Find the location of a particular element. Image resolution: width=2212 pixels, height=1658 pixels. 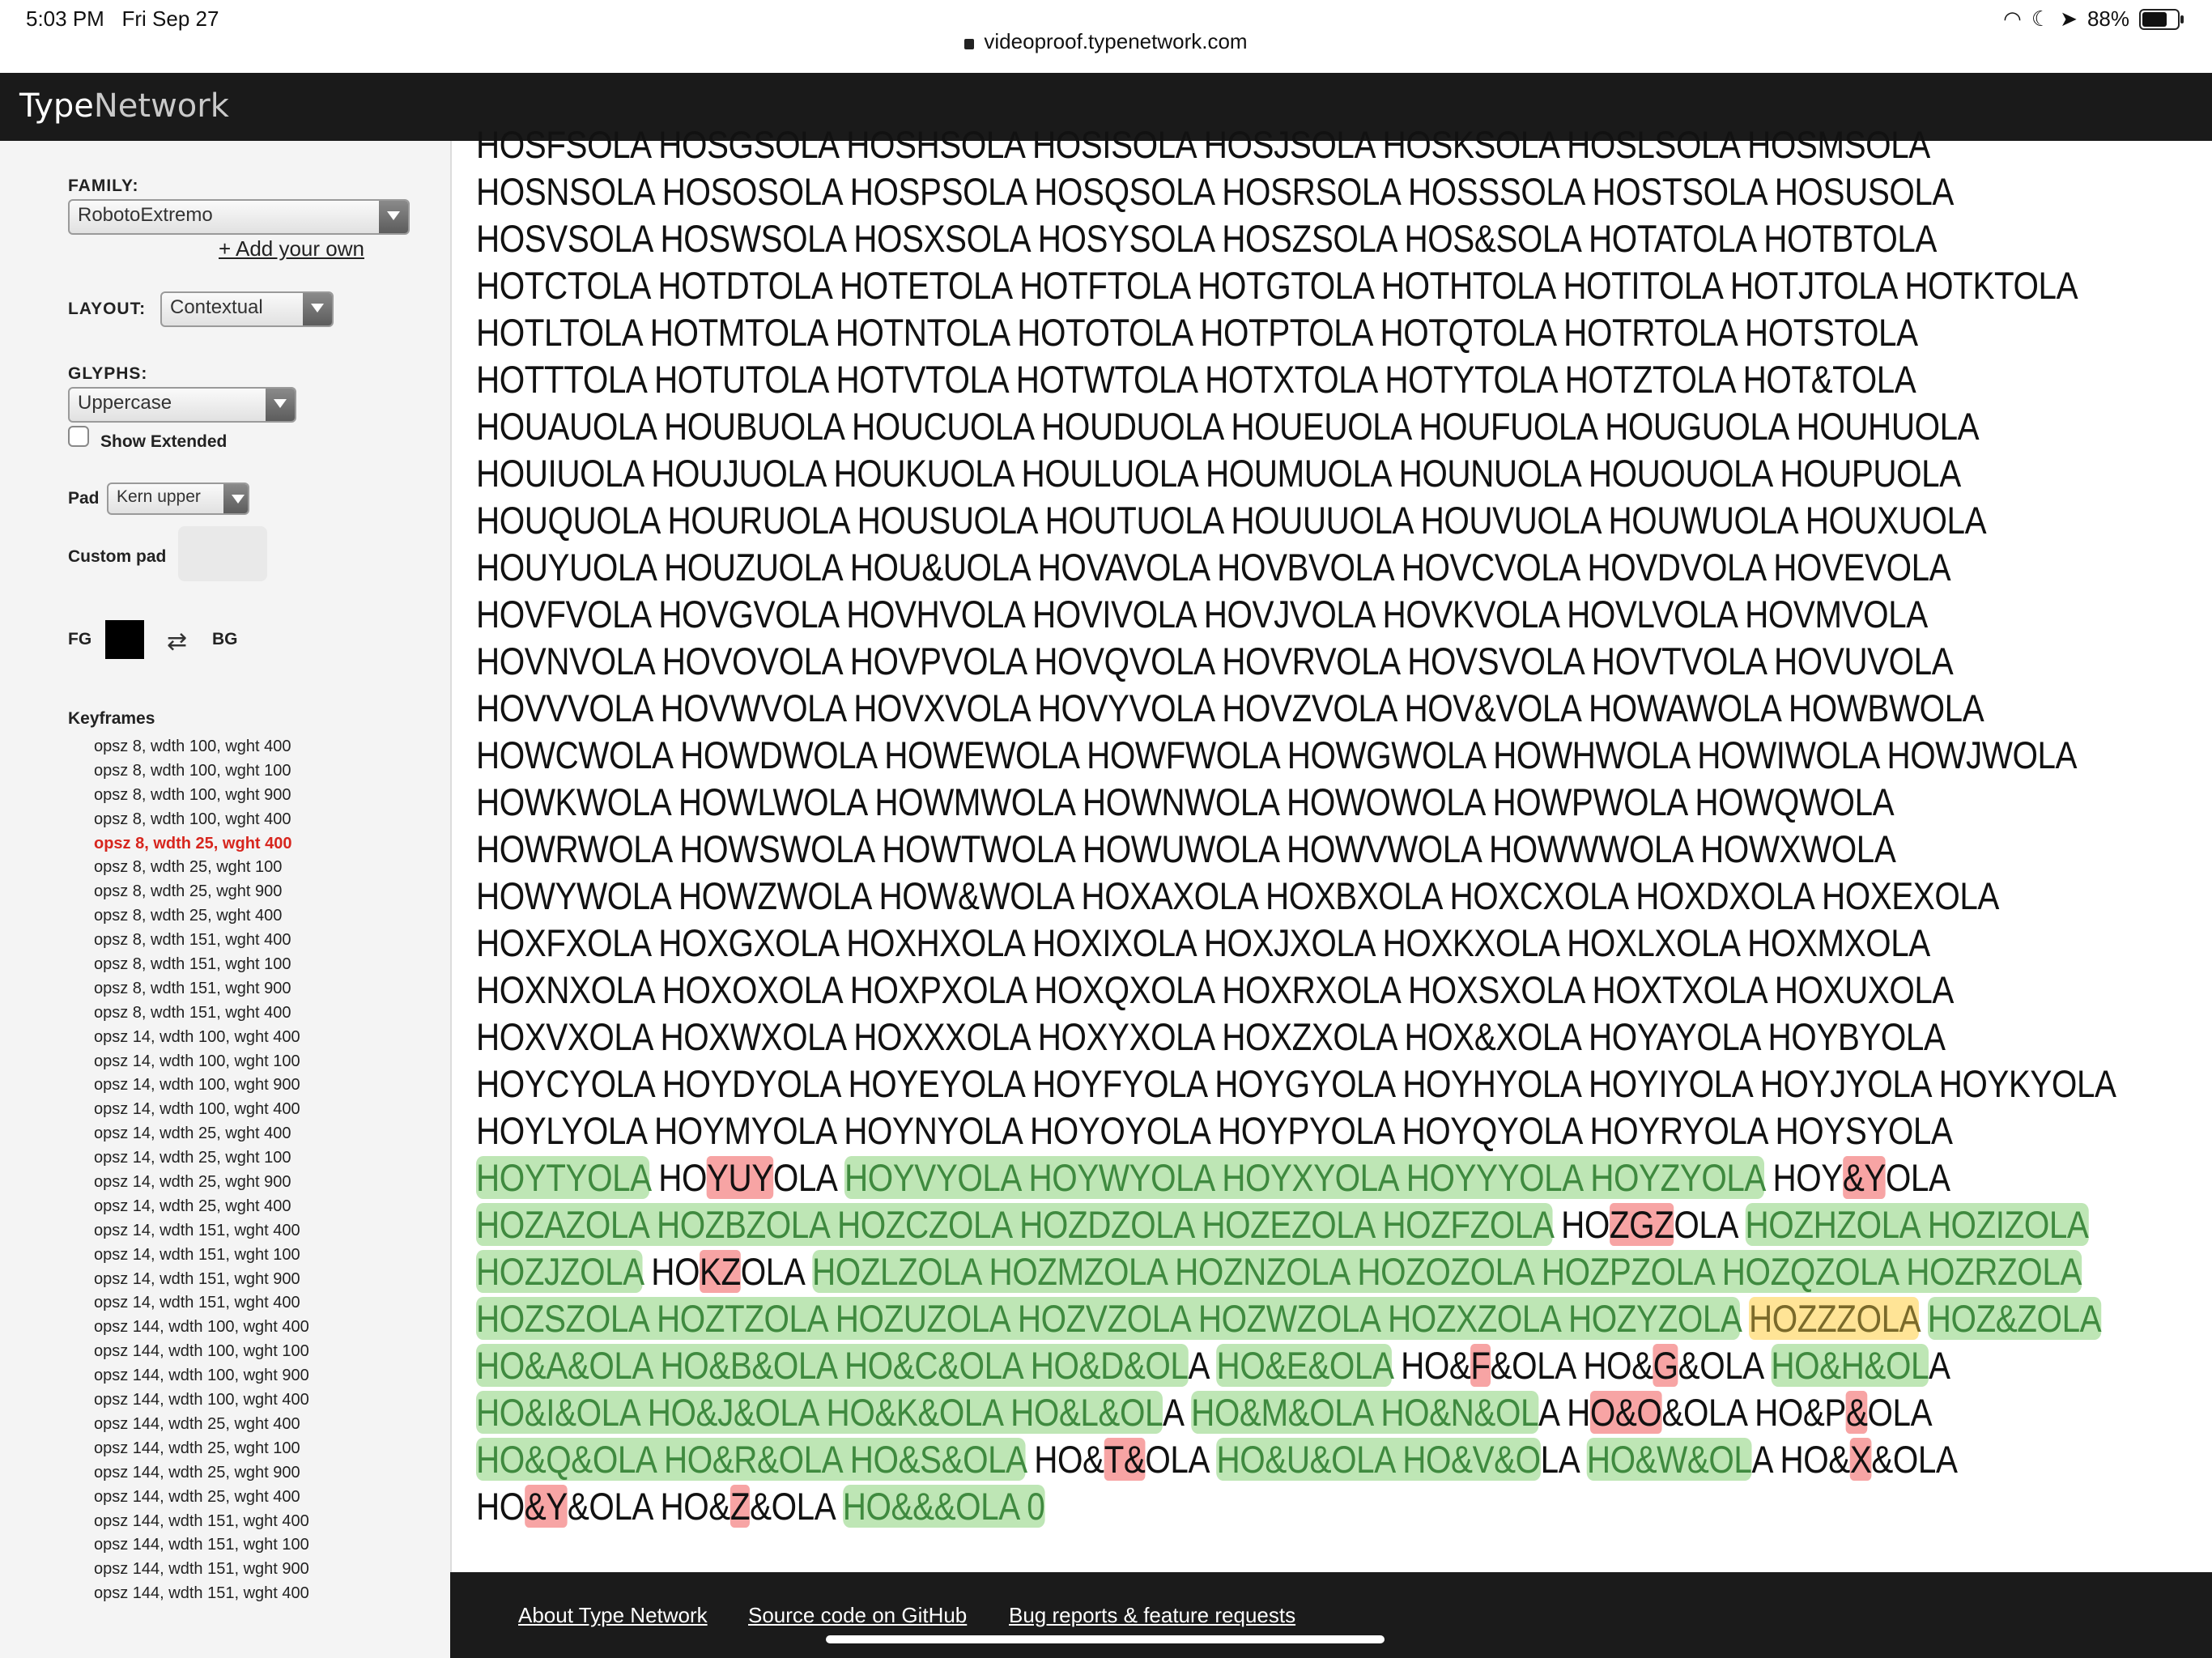

chevron-down-icon is located at coordinates (393, 217).